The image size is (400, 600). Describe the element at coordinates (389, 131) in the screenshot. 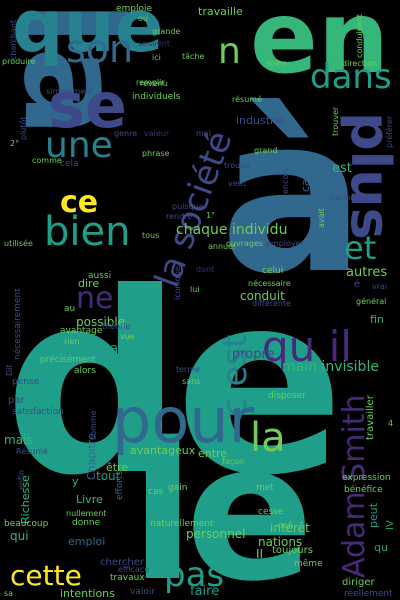

I see `word: préférer` at that location.